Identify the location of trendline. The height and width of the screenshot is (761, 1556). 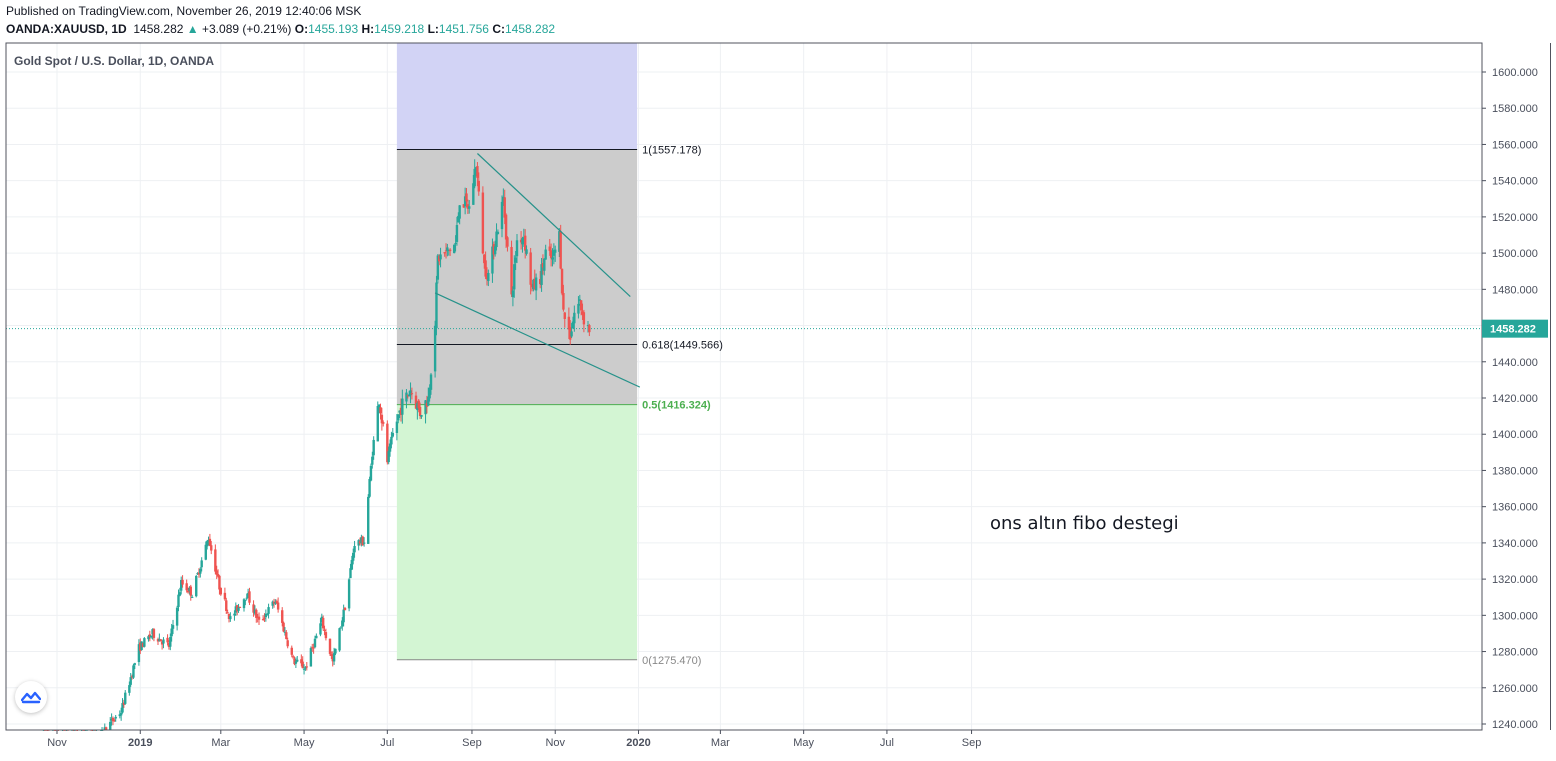
(554, 225).